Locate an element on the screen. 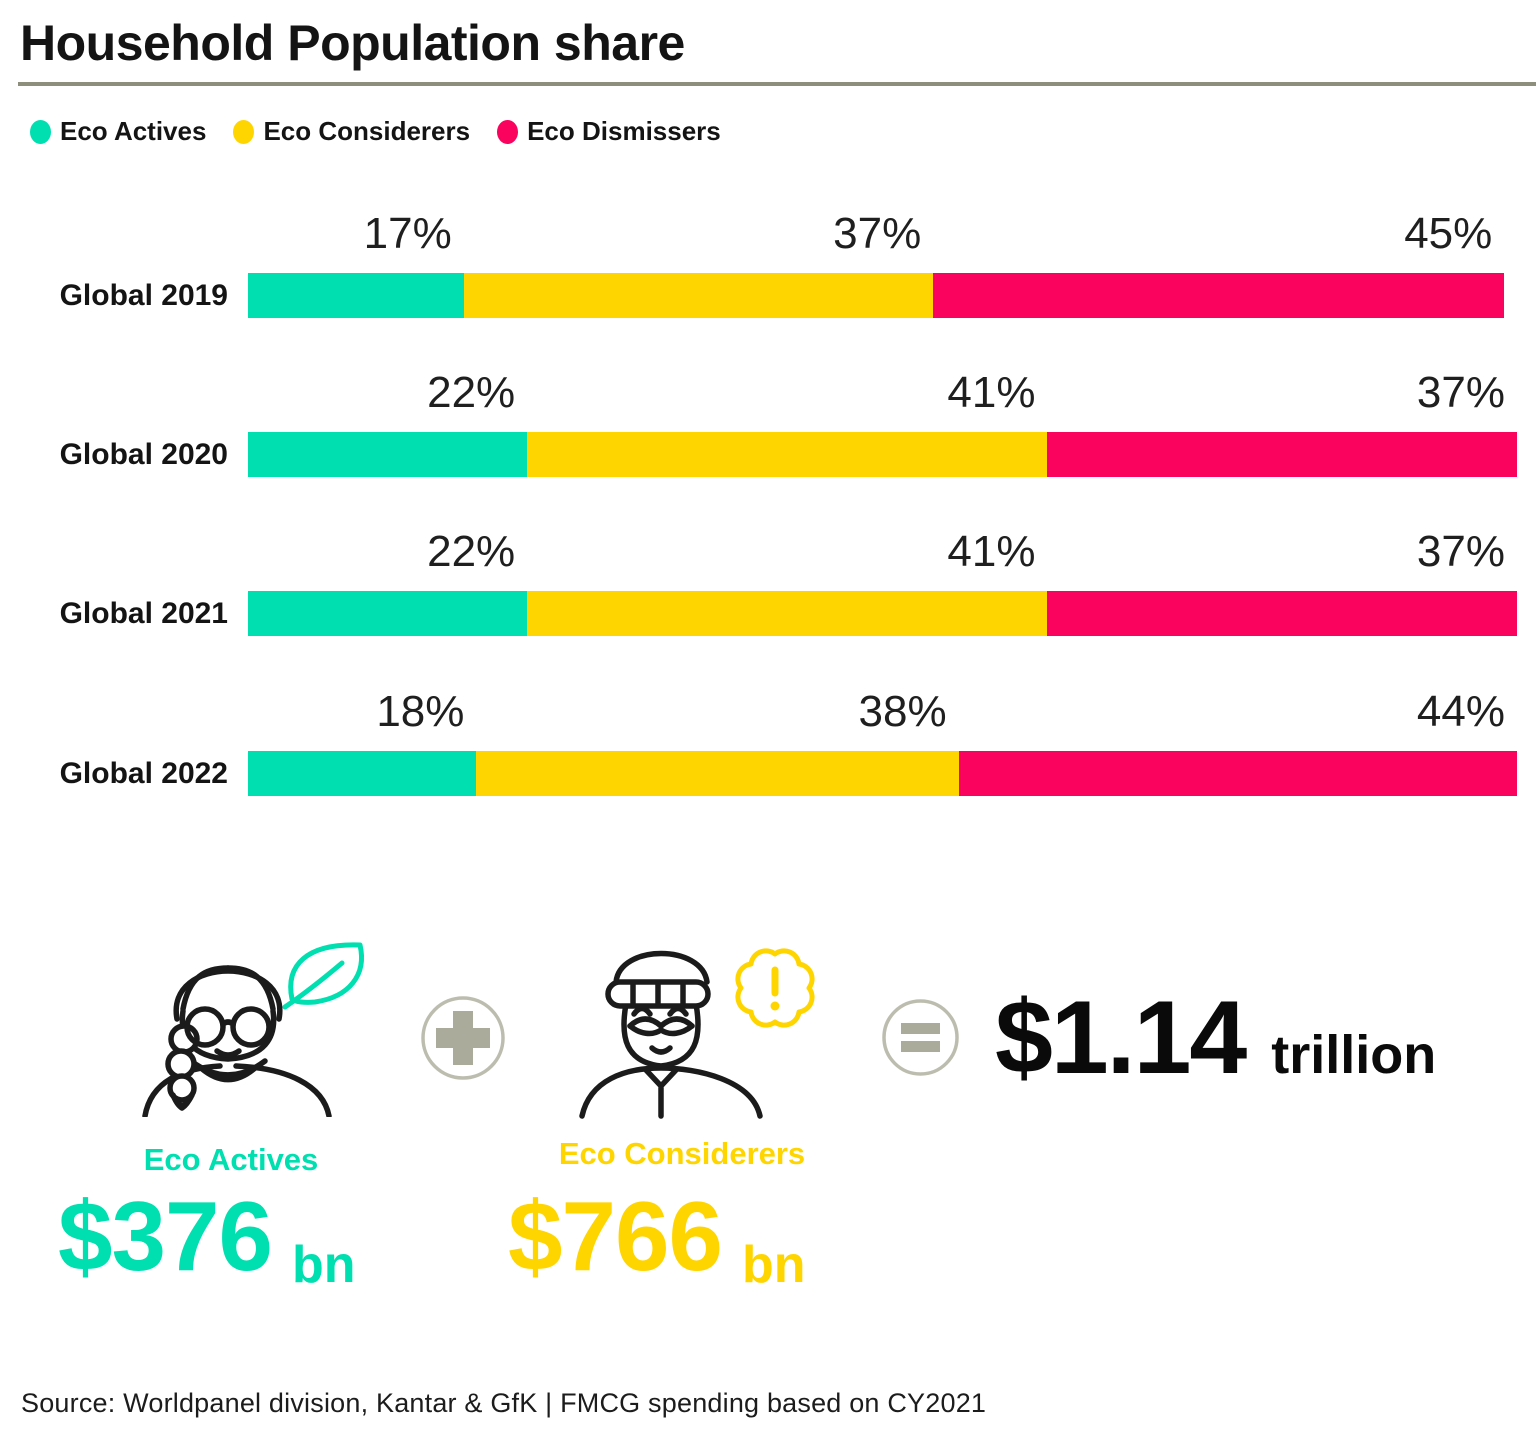 This screenshot has height=1444, width=1536. total-spend: $1.14 trillion is located at coordinates (1215, 1038).